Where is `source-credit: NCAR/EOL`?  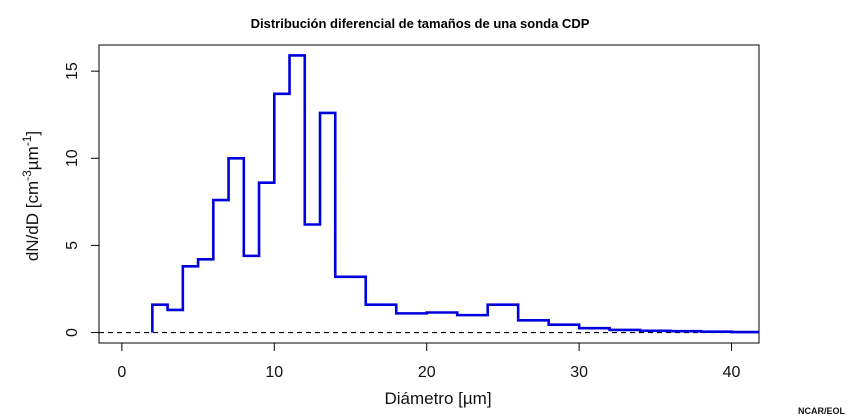 source-credit: NCAR/EOL is located at coordinates (822, 411).